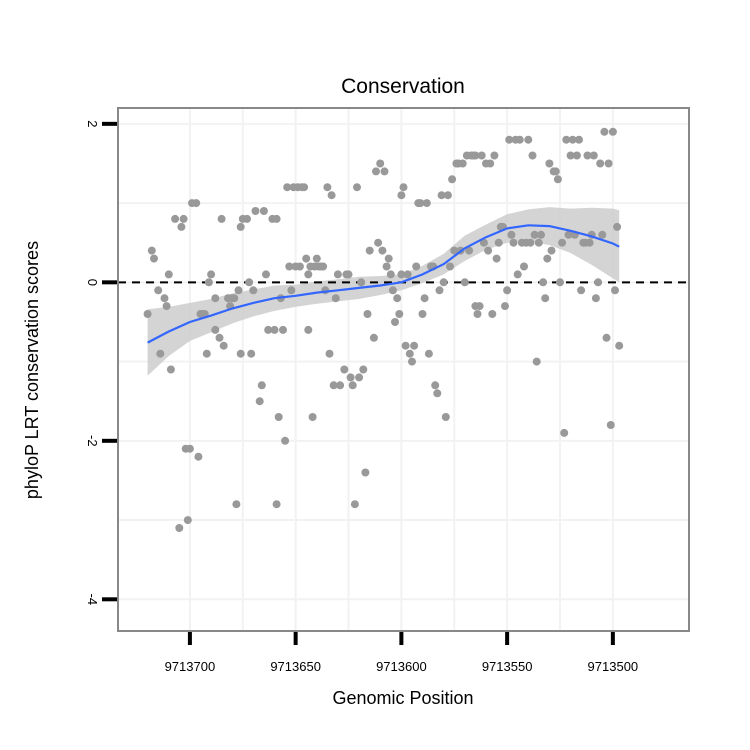  I want to click on y-axis-label: phyloP LRT conservation scores, so click(32, 370).